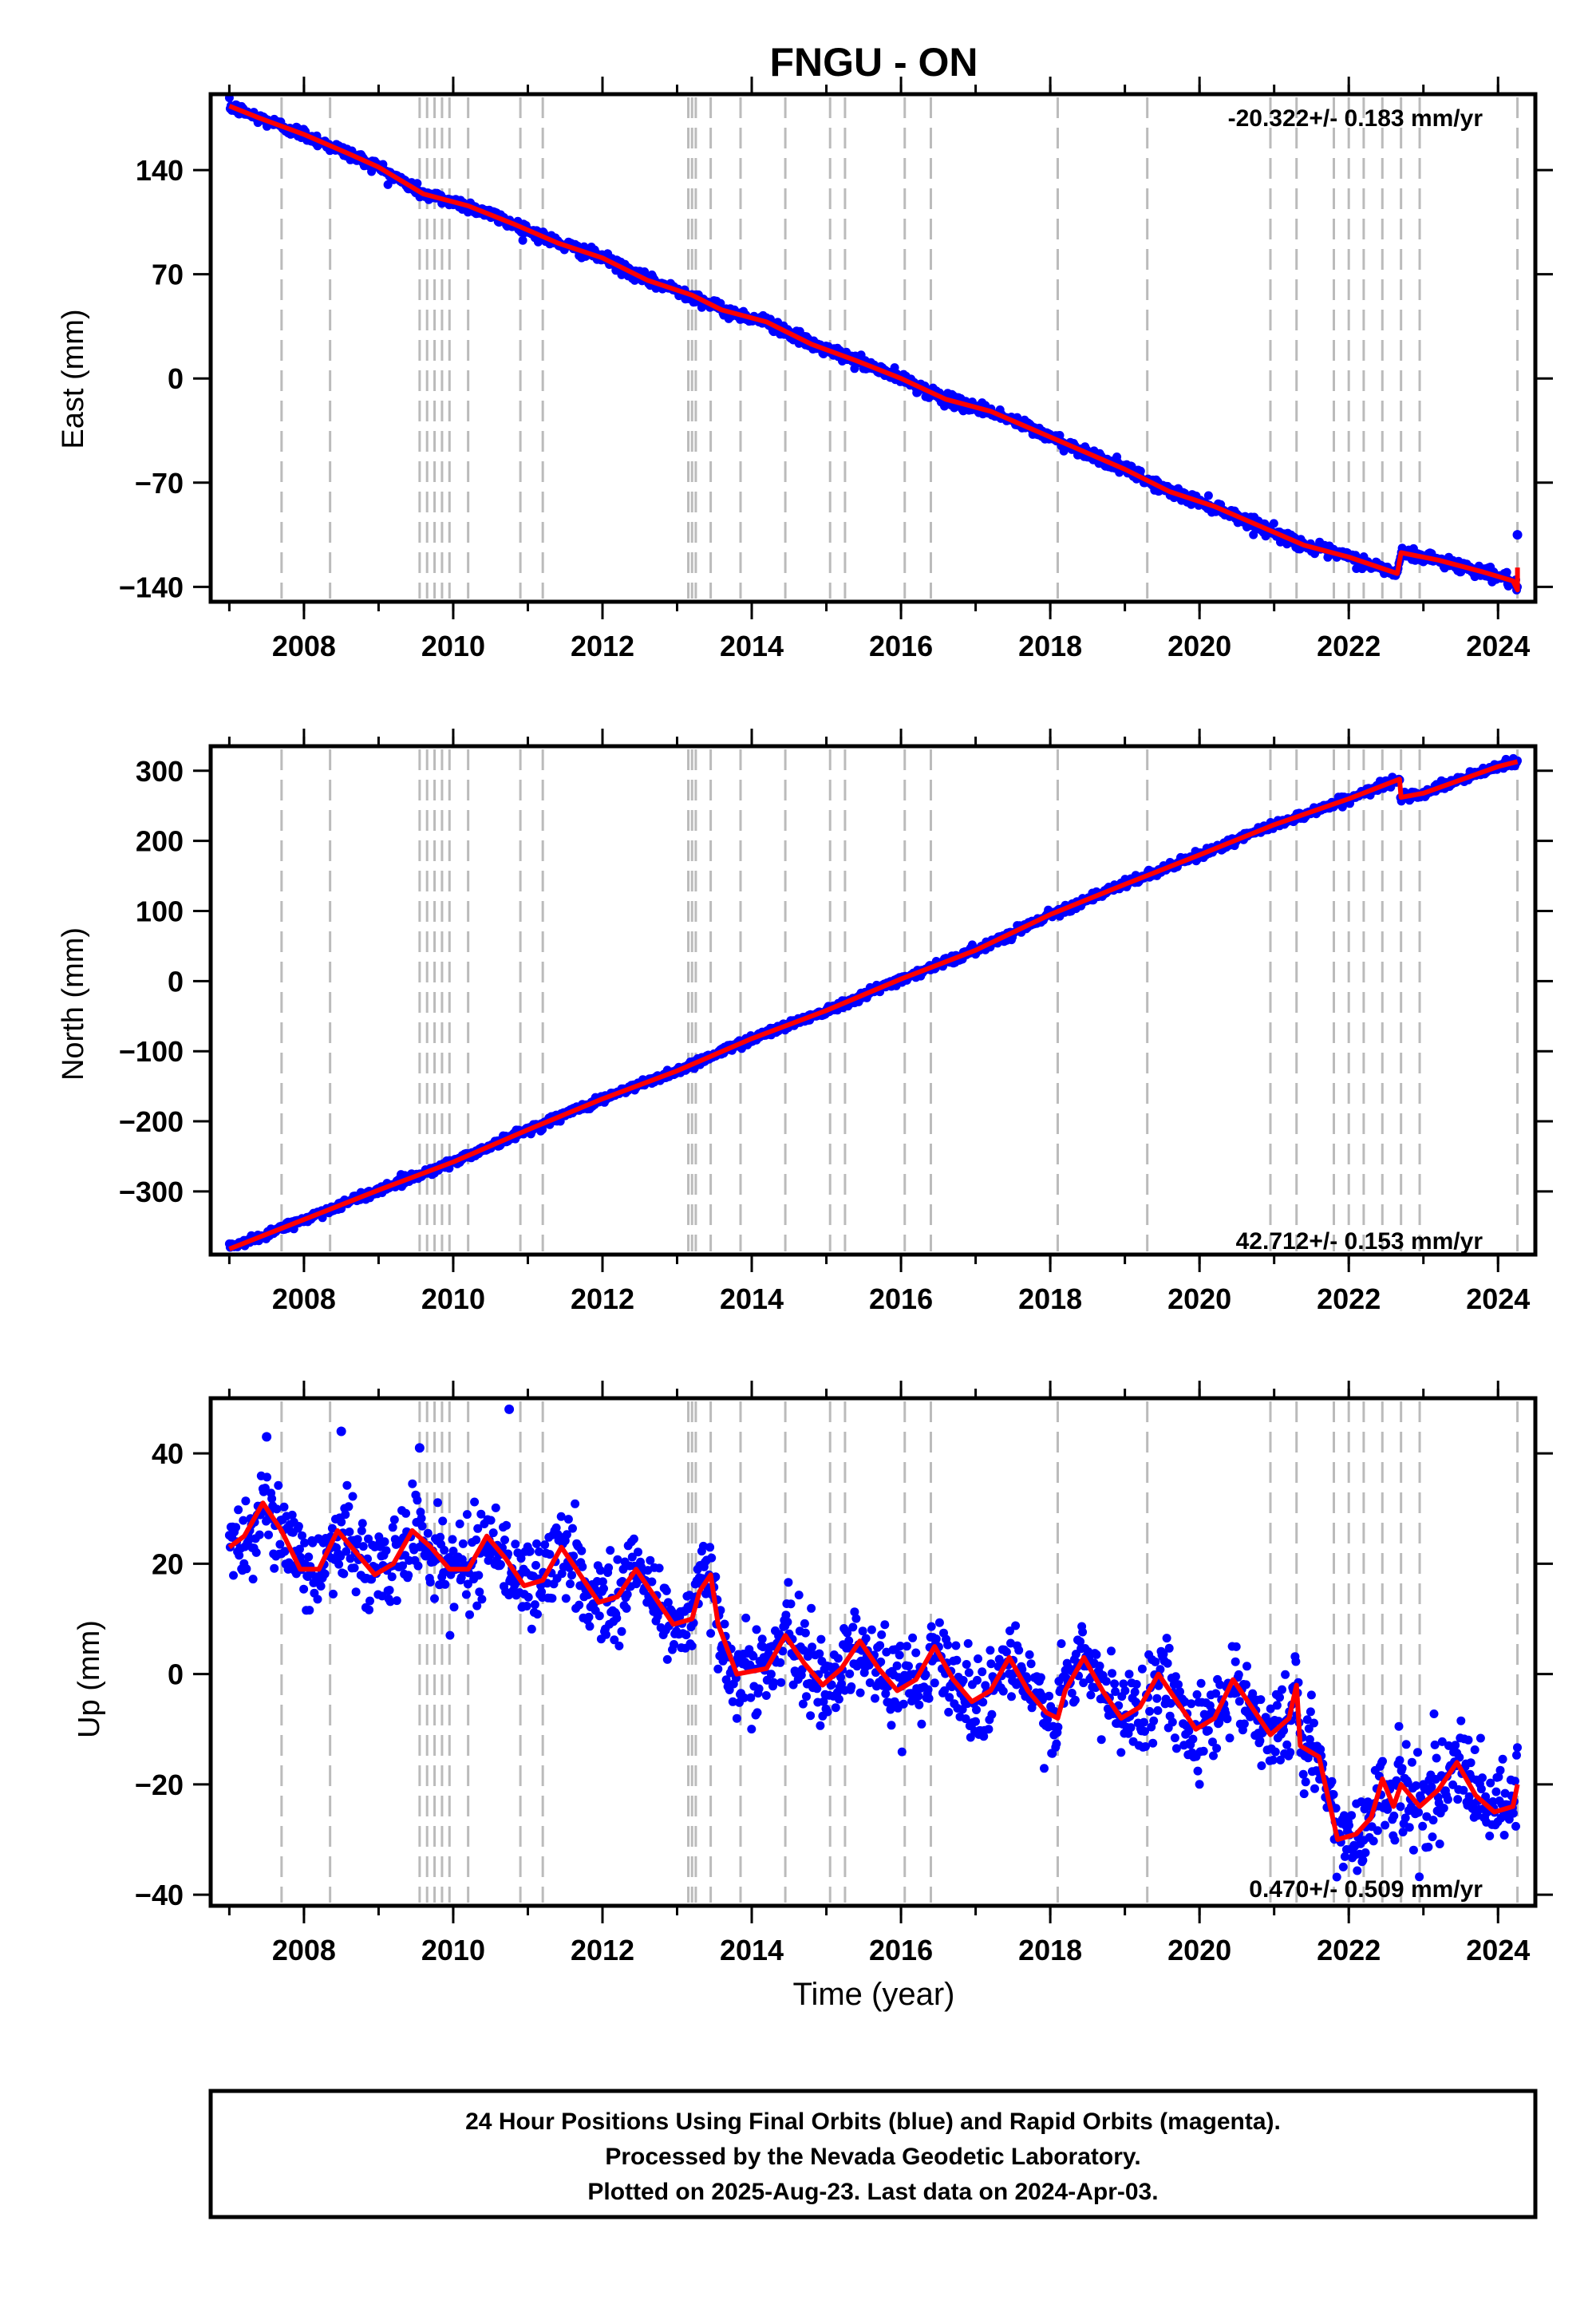 Image resolution: width=1596 pixels, height=2316 pixels. Describe the element at coordinates (901, 1298) in the screenshot. I see `north-xtick-label: 2016` at that location.